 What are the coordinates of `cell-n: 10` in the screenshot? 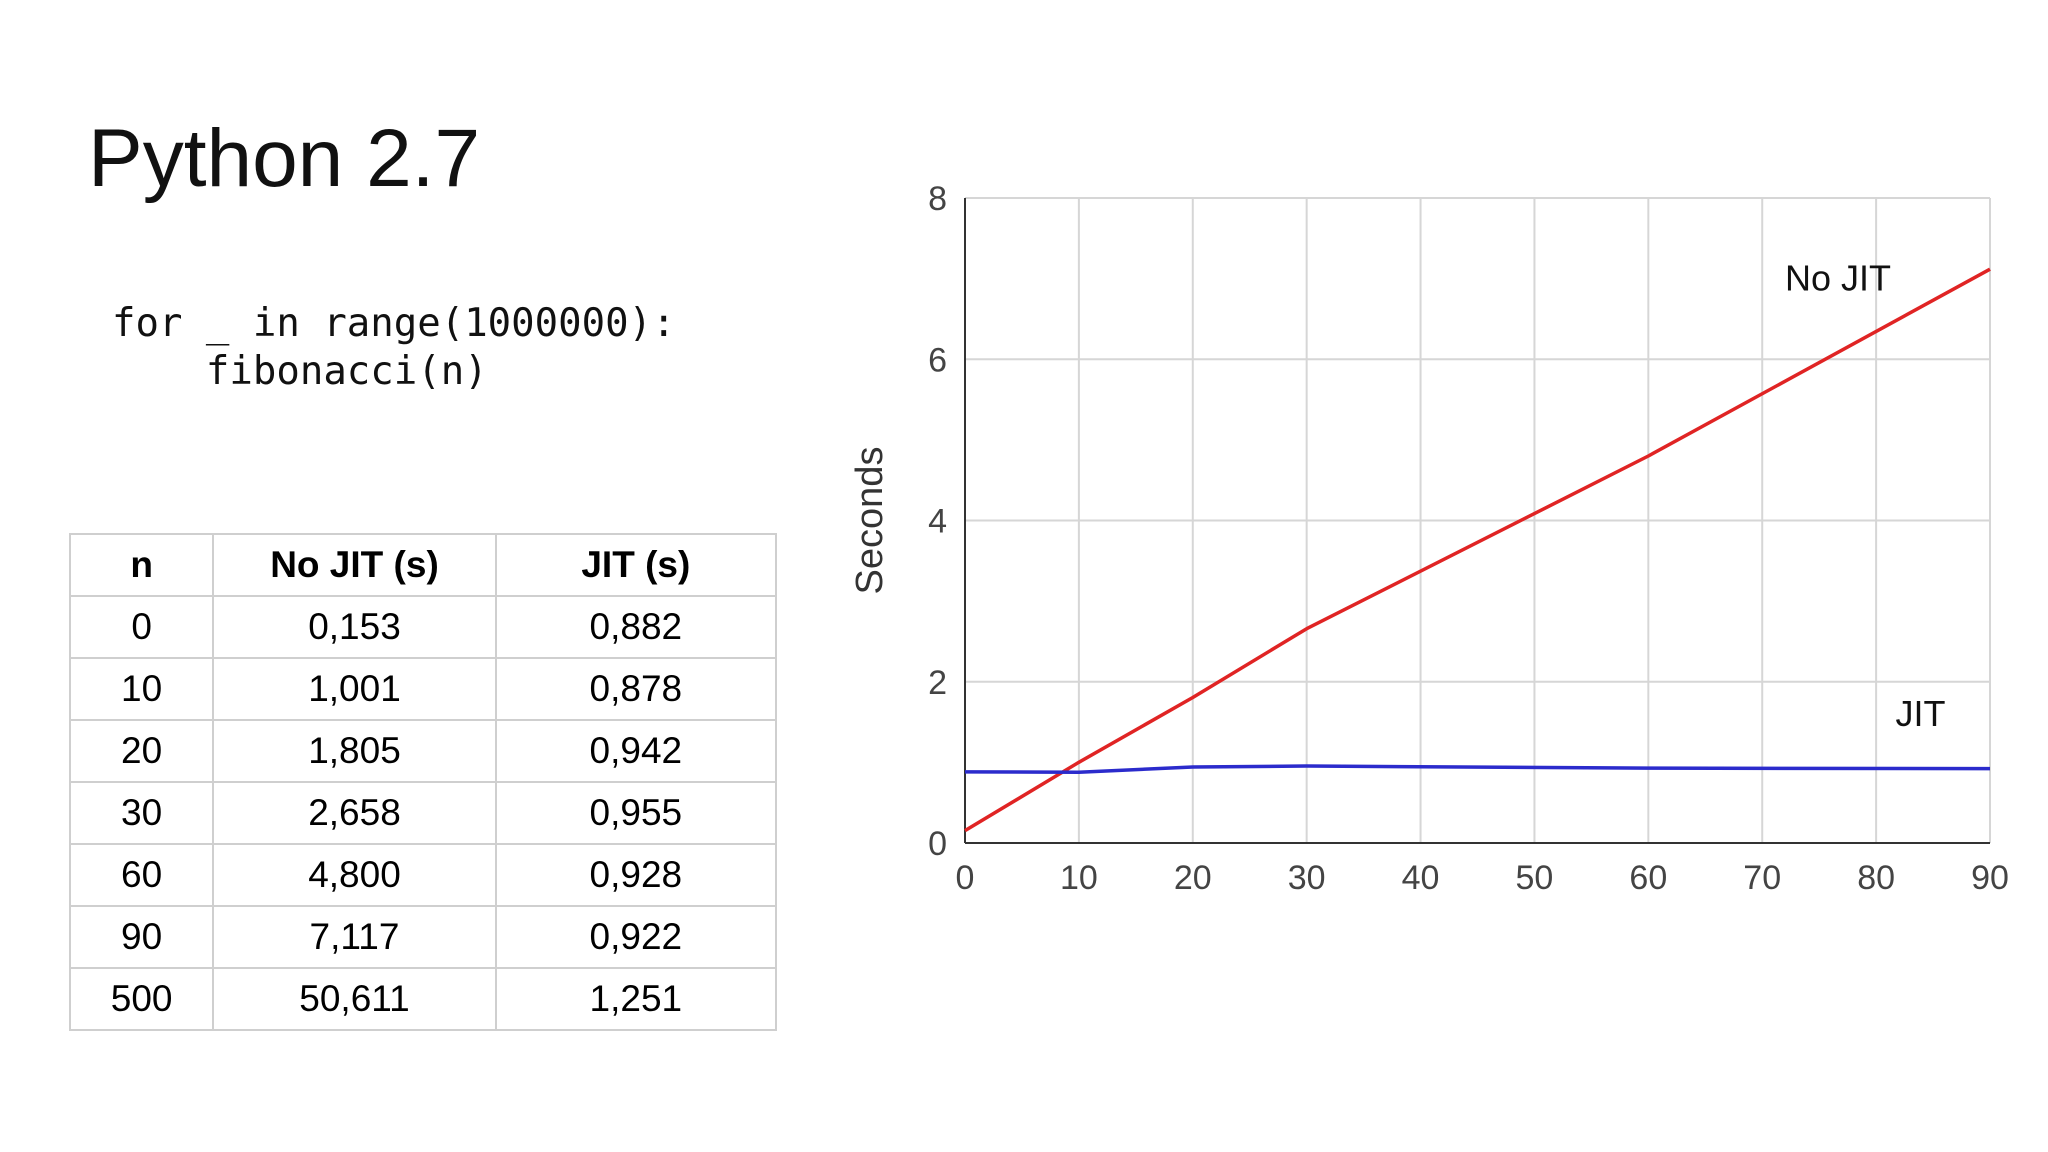 It's located at (141, 689).